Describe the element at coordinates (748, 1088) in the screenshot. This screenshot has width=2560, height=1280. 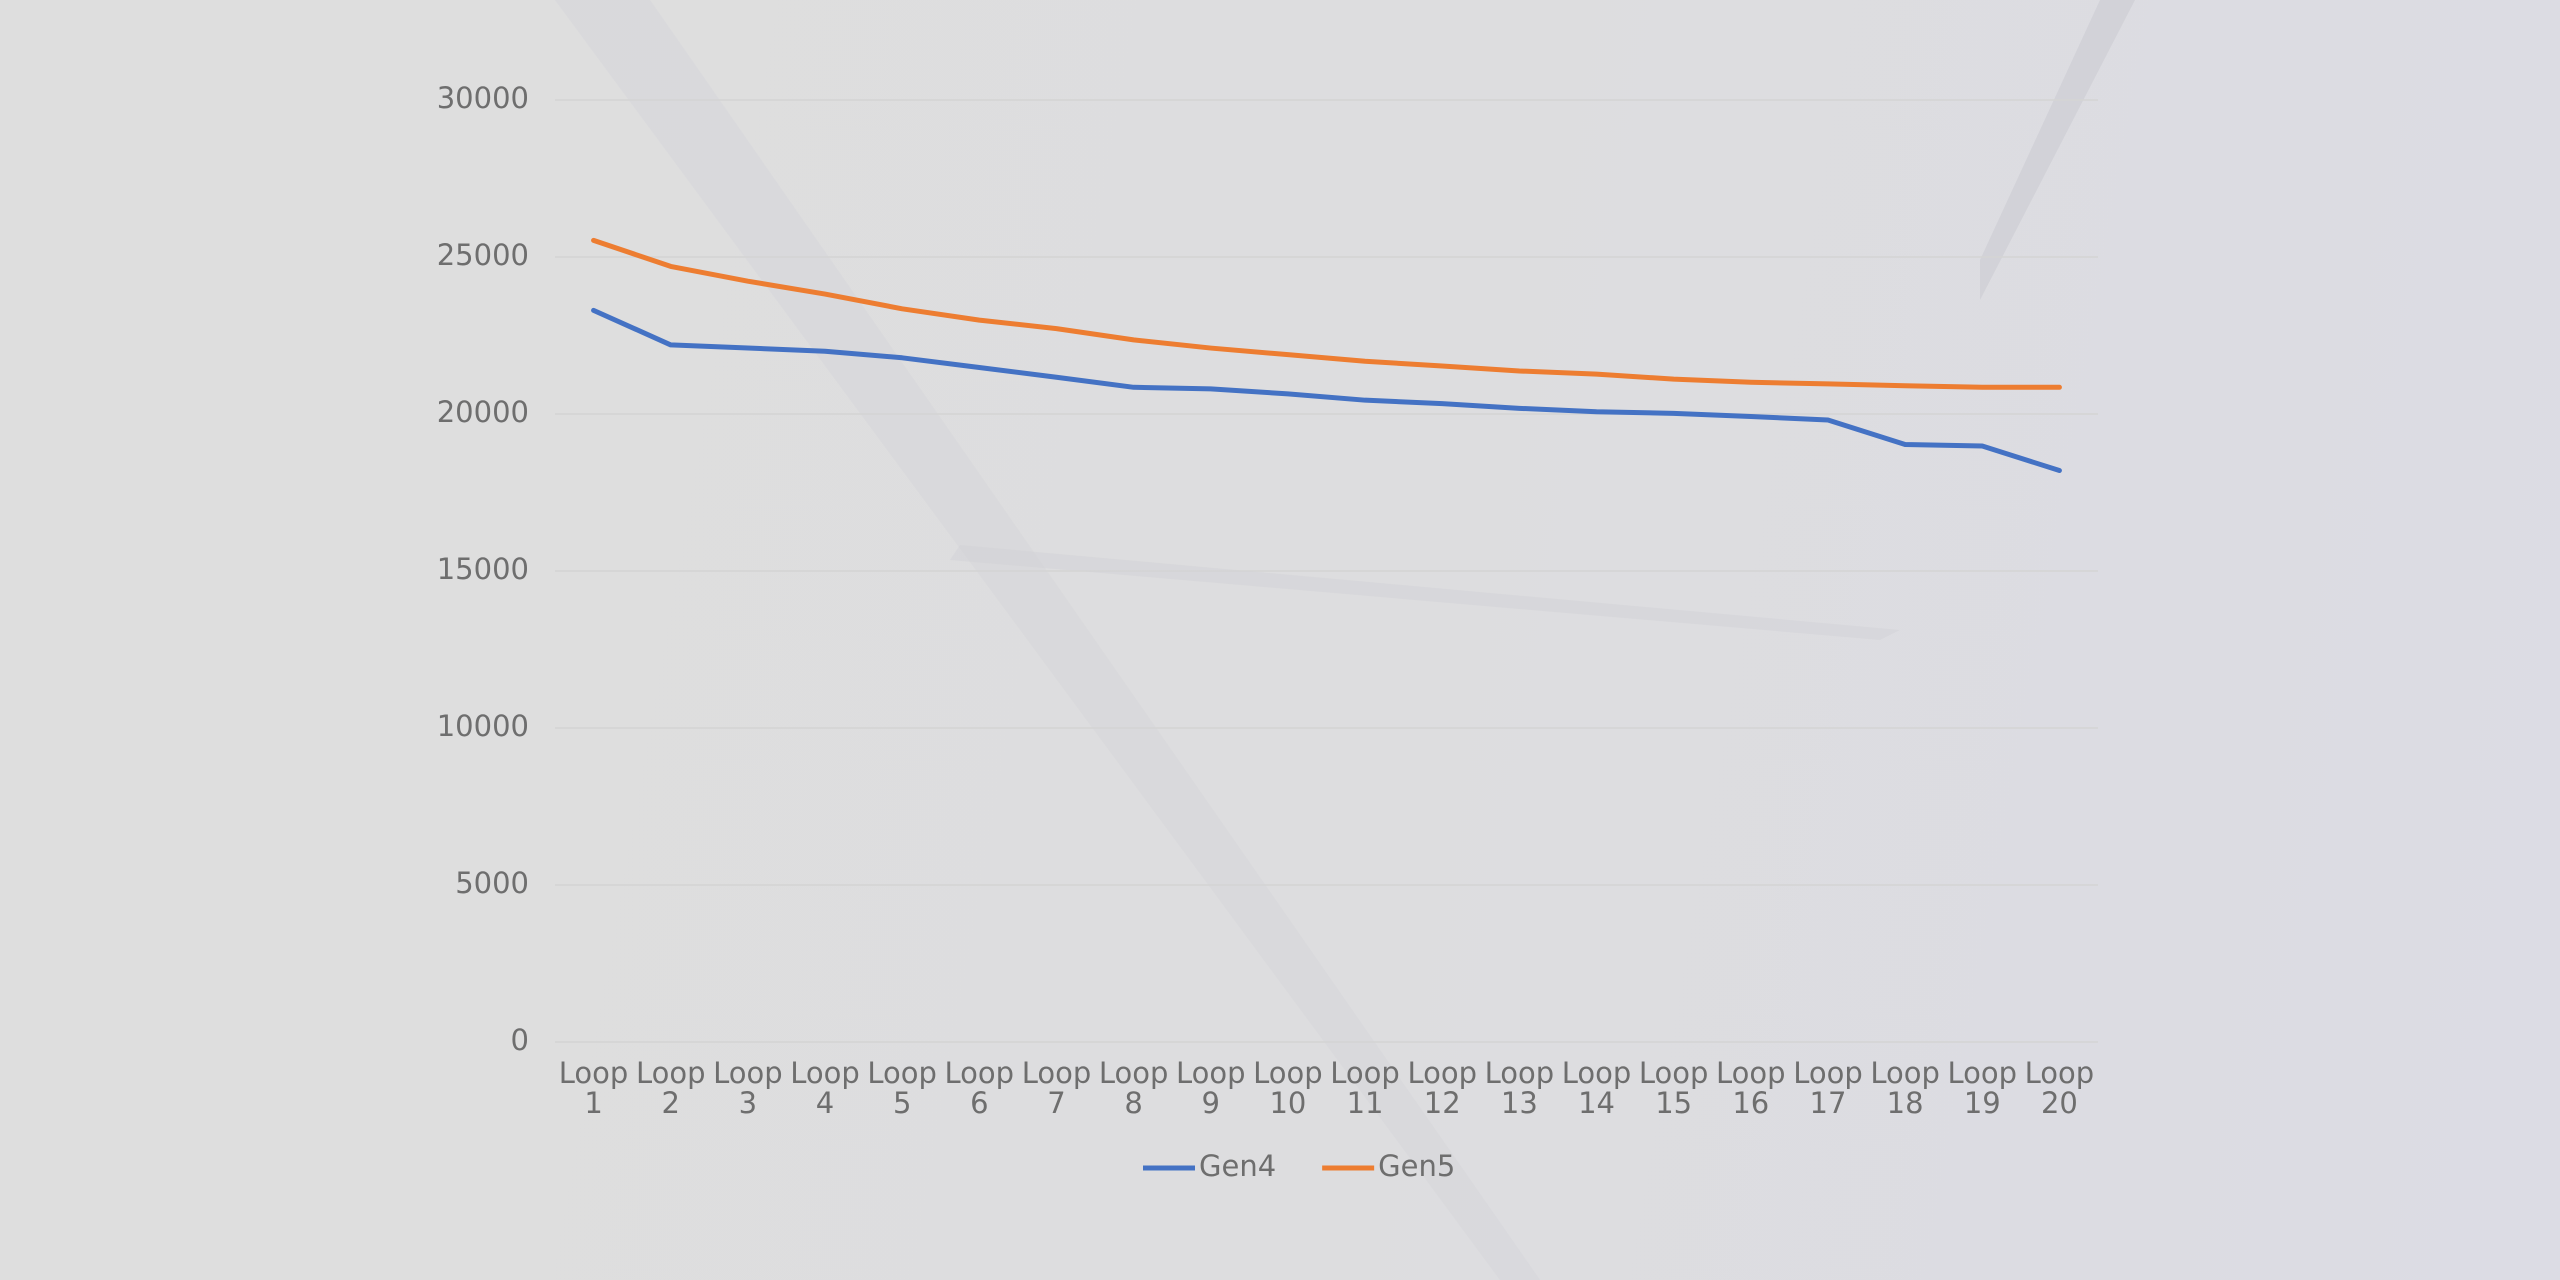
I see `x-tick-label: Loop 3` at that location.